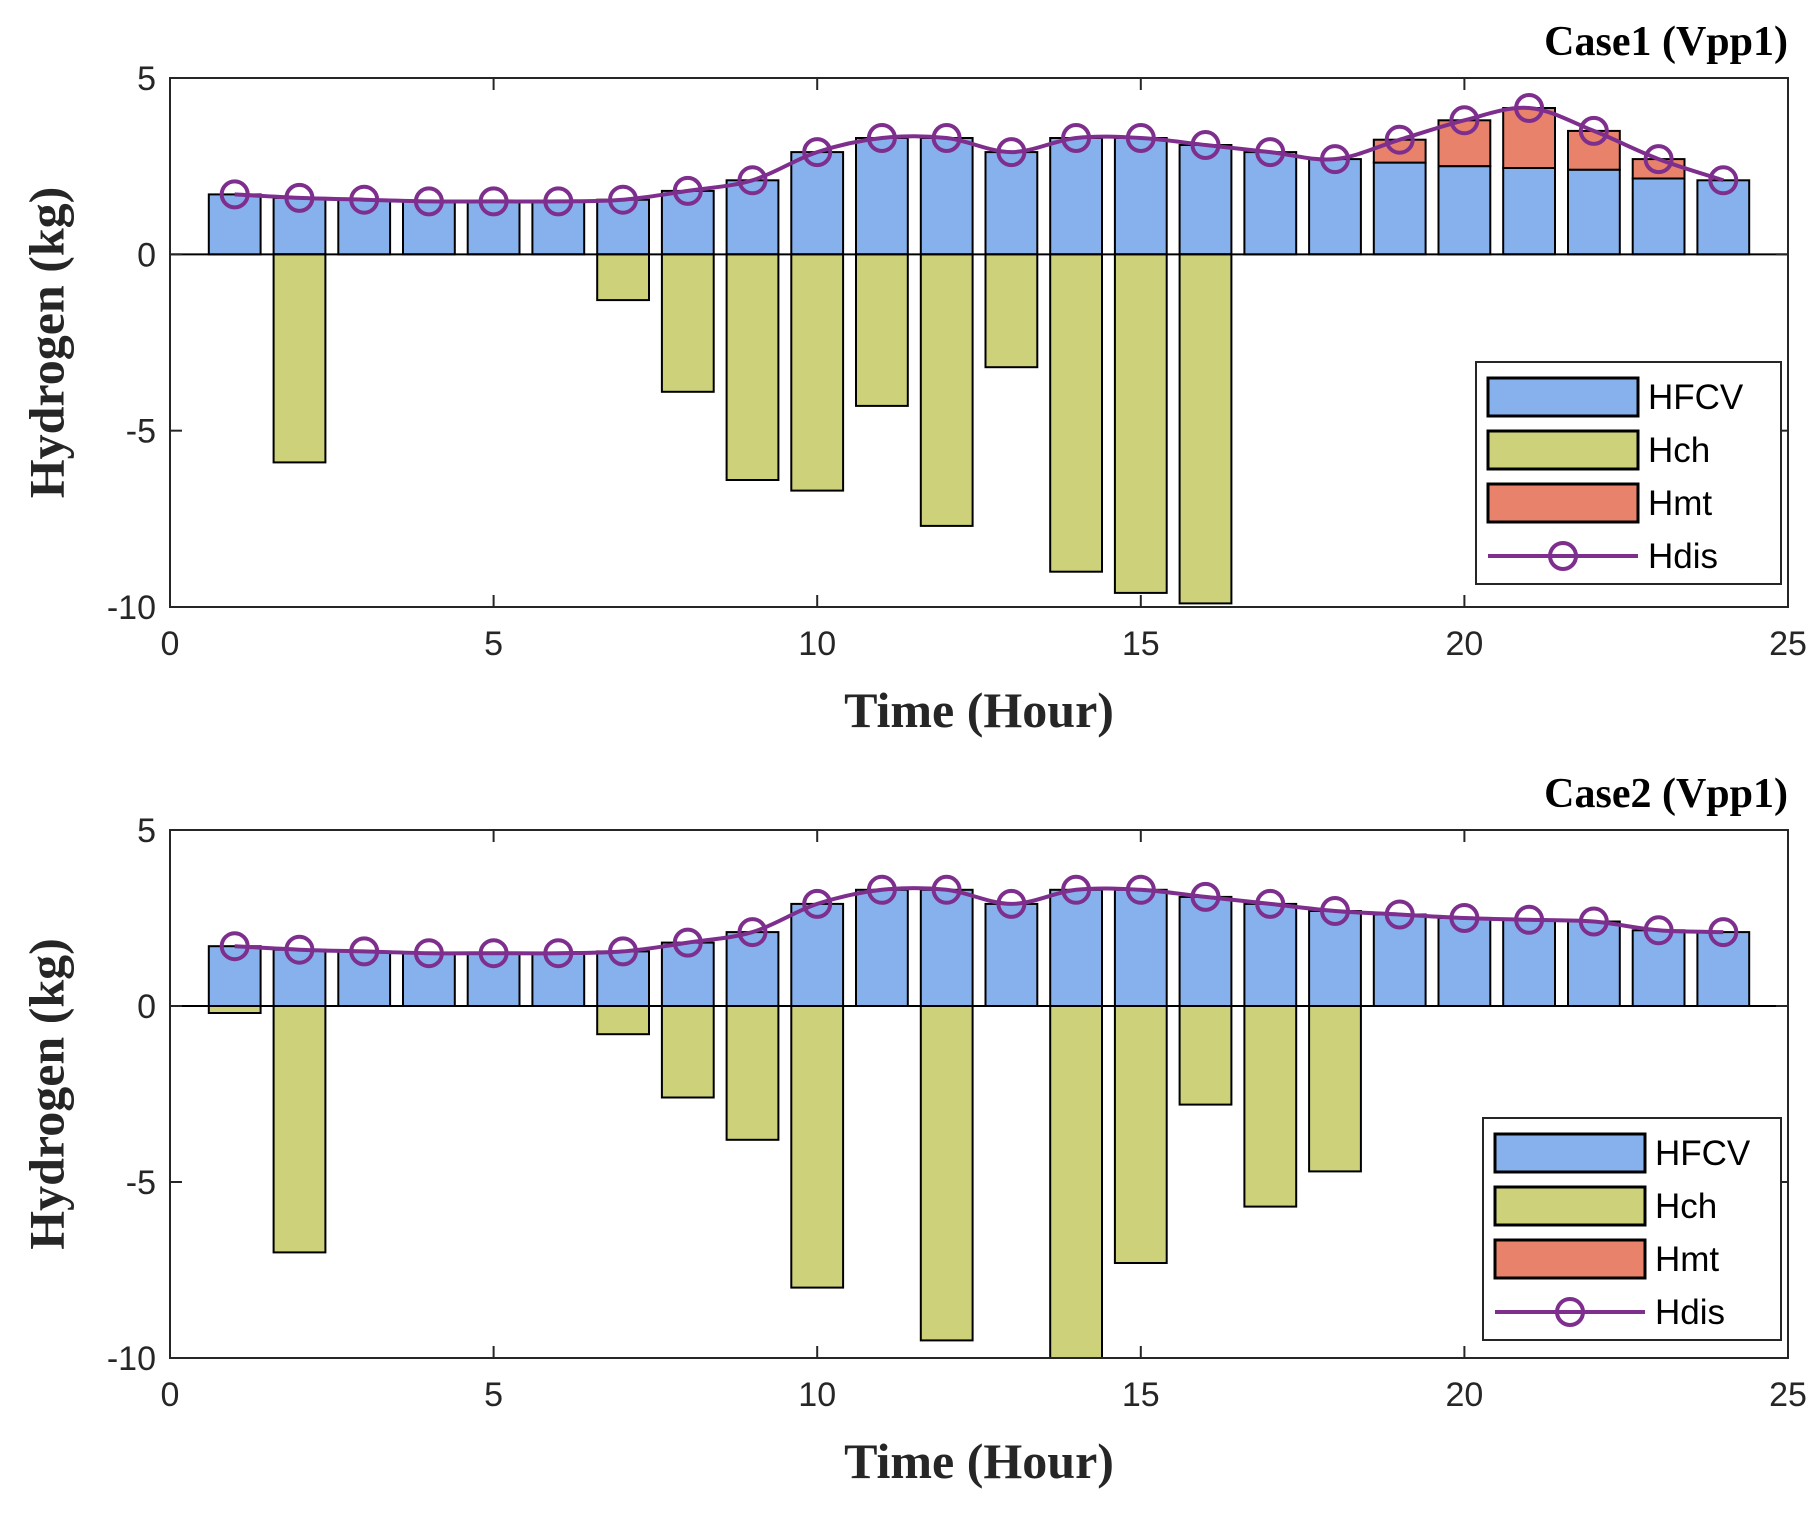  I want to click on chart-title: Case1 (Vpp1), so click(1666, 42).